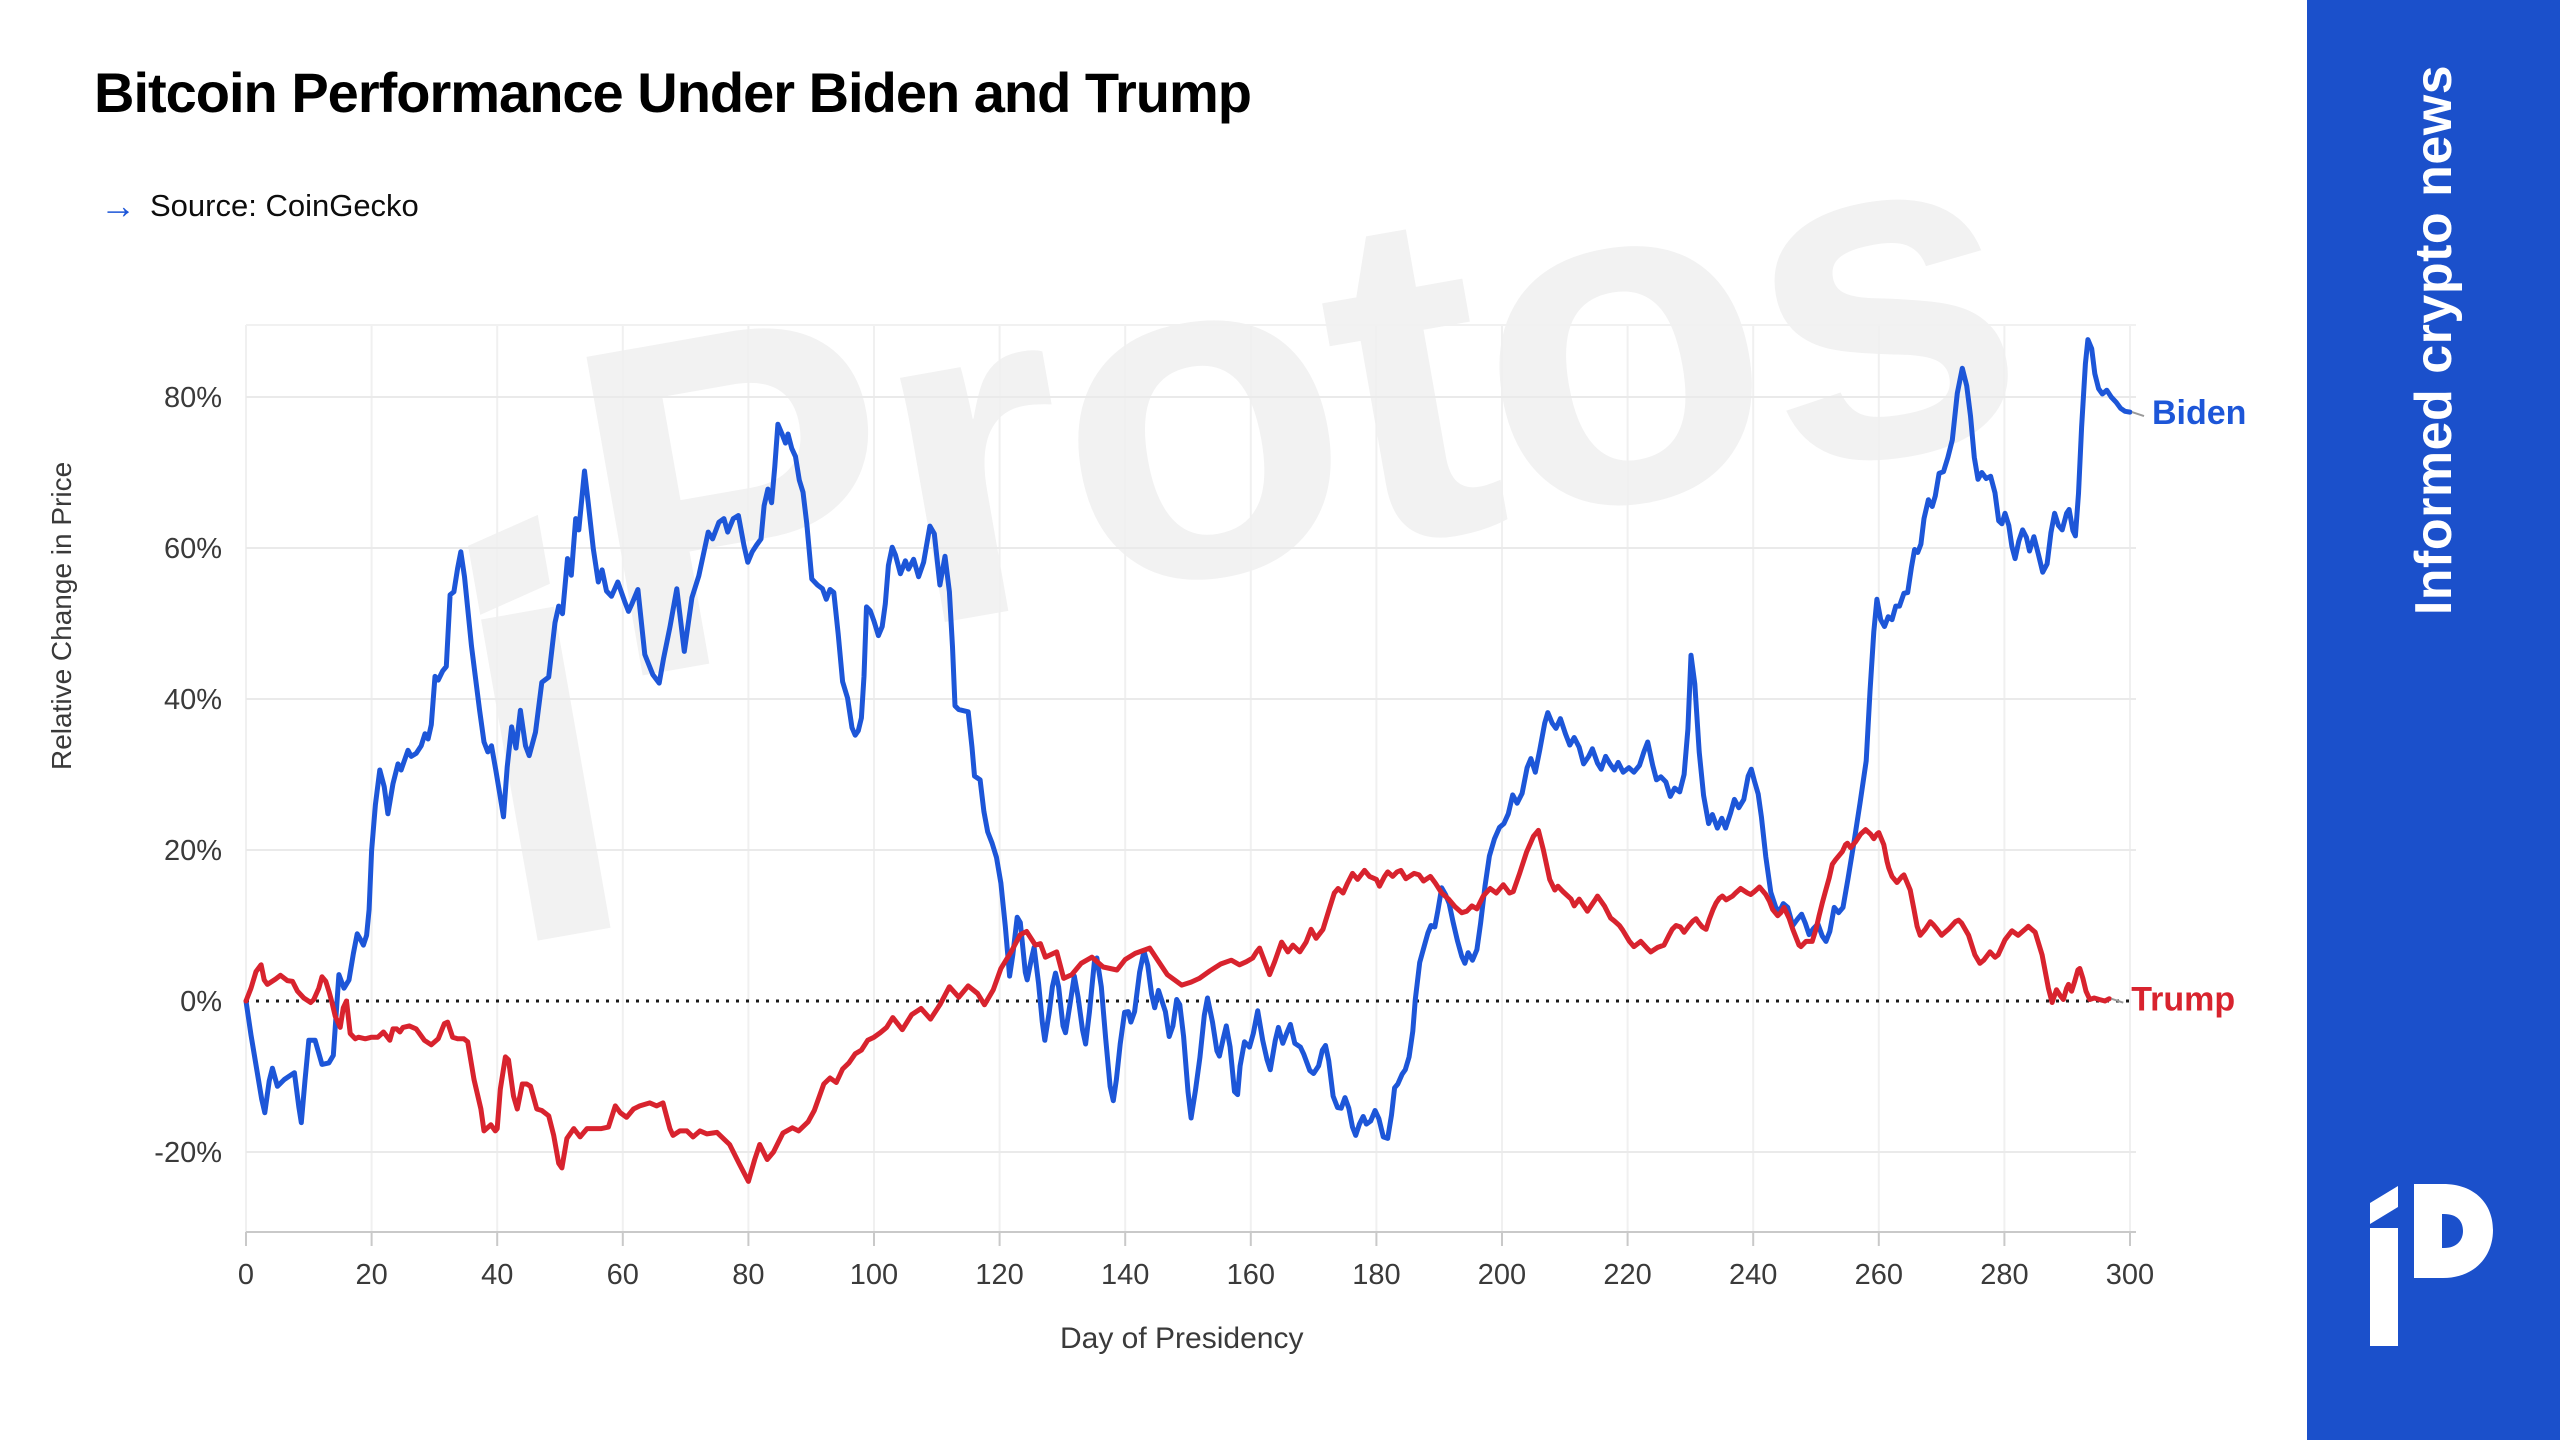  What do you see at coordinates (999, 1275) in the screenshot?
I see `x-tick-label: 120` at bounding box center [999, 1275].